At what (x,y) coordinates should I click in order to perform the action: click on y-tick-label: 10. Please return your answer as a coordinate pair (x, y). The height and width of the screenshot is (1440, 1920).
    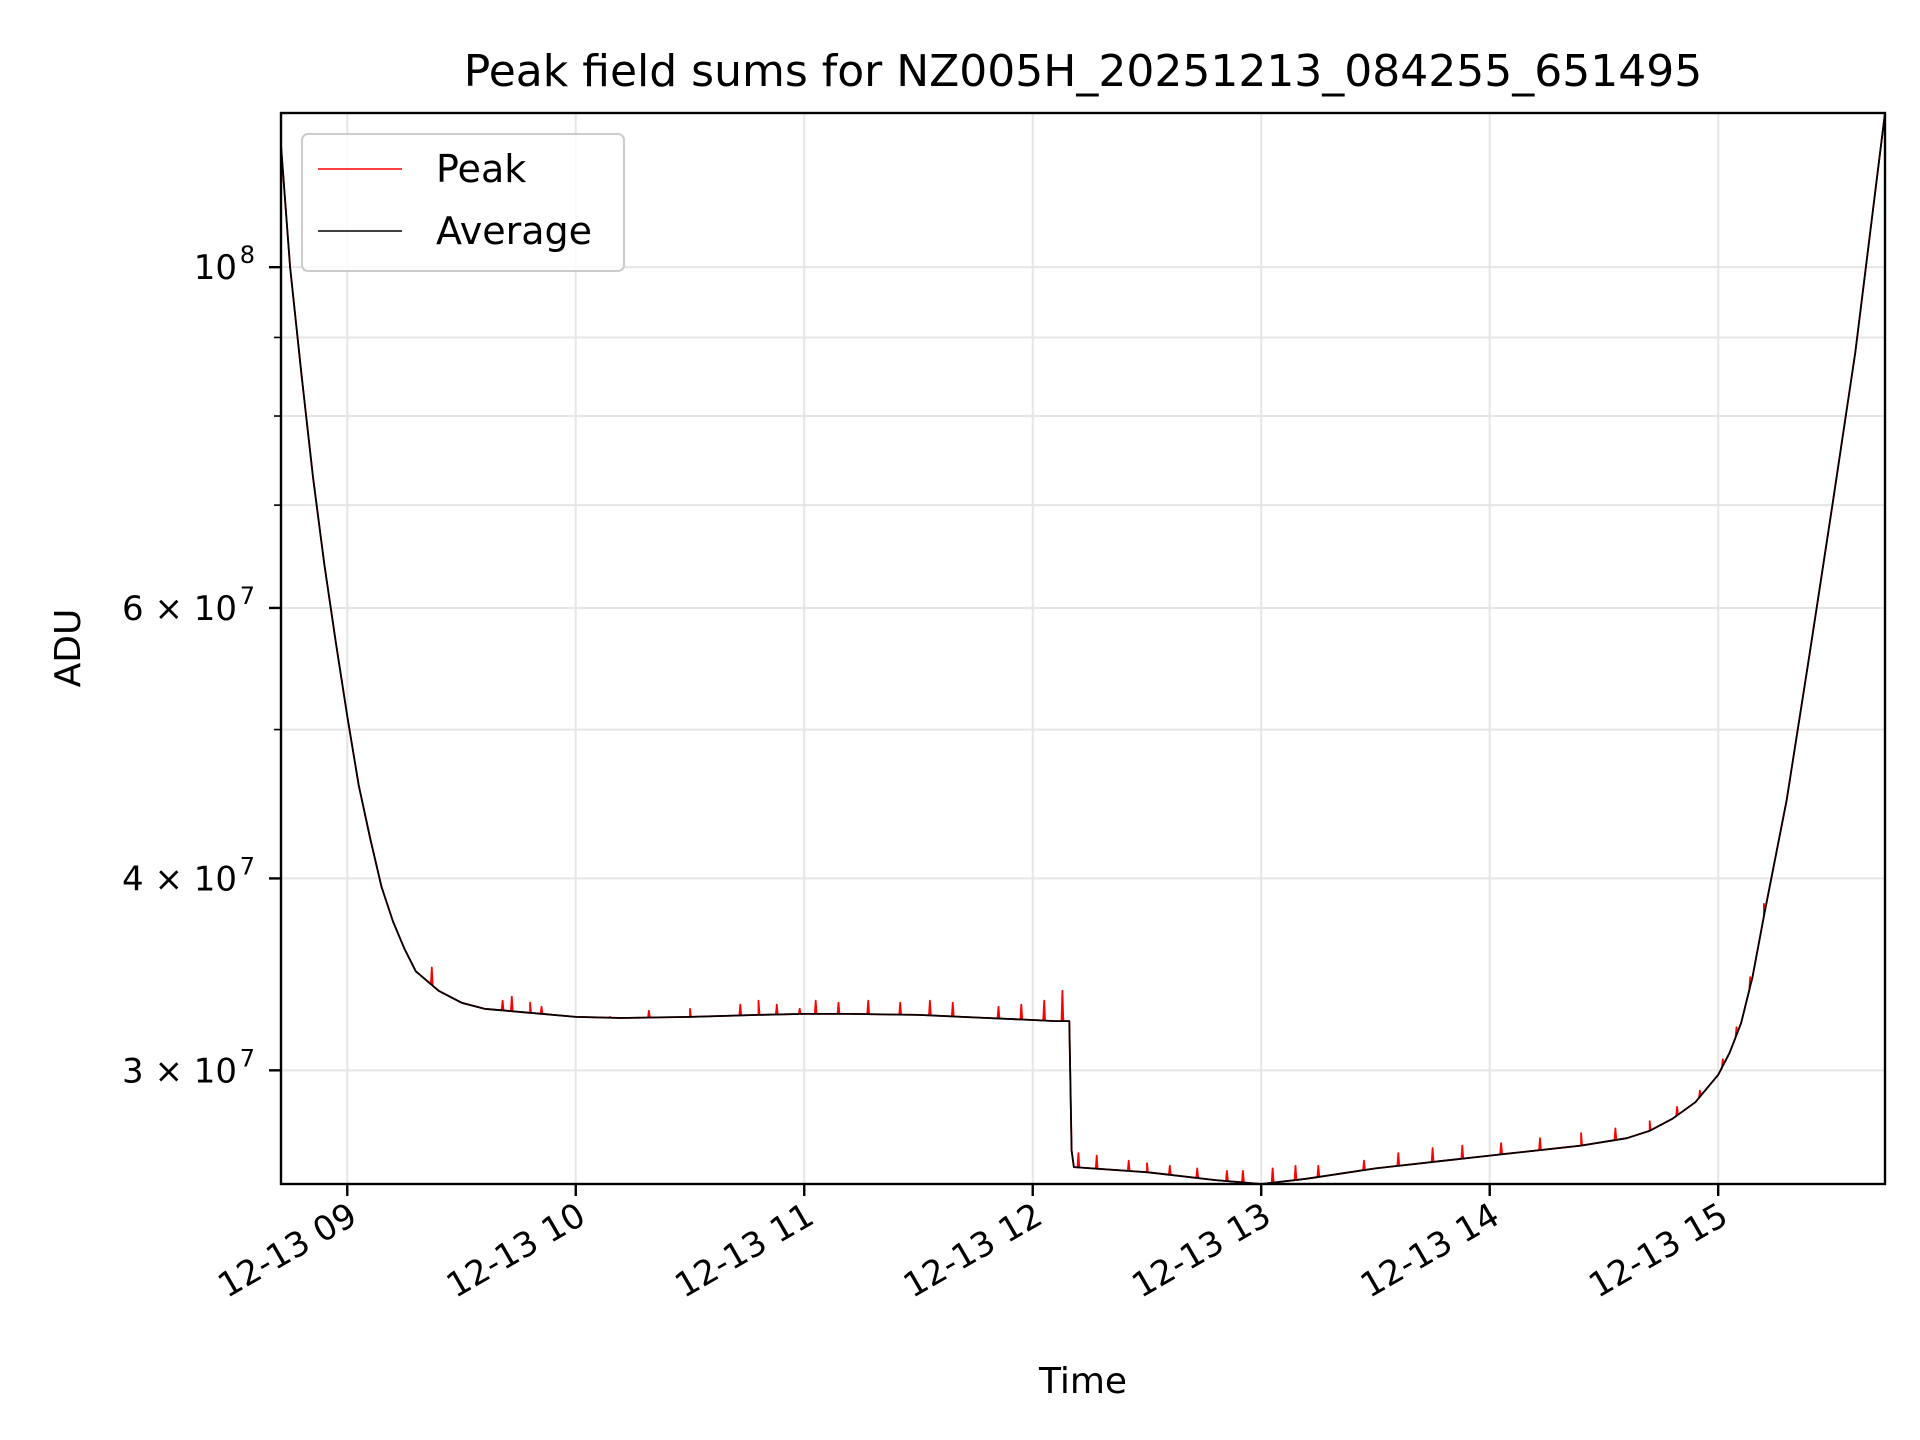
    Looking at the image, I should click on (215, 268).